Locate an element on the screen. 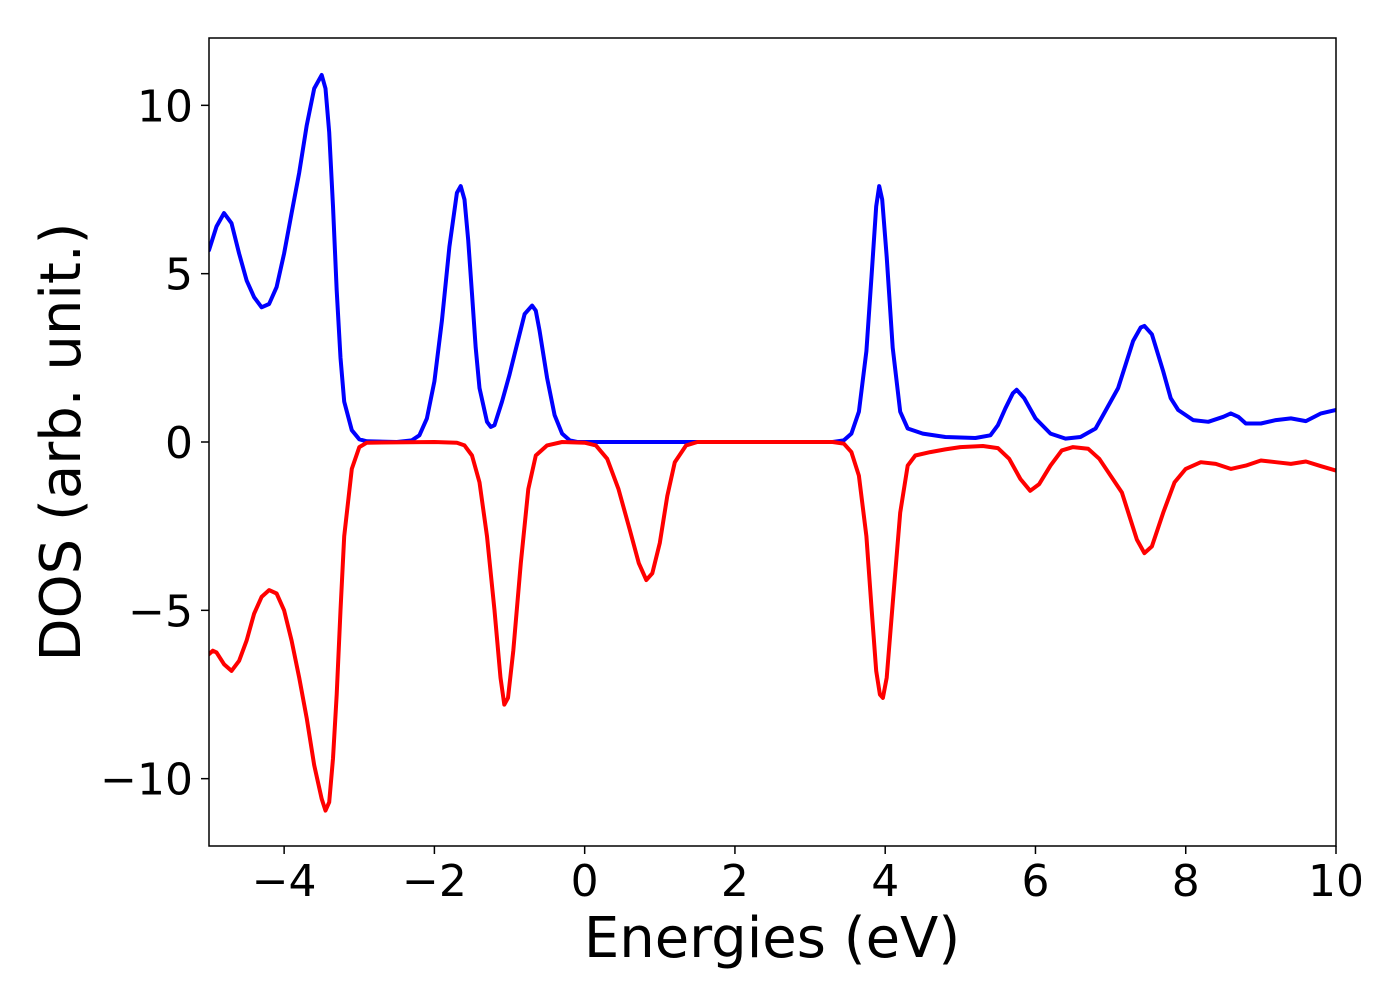  x-axis-title: Energies (eV) is located at coordinates (772, 938).